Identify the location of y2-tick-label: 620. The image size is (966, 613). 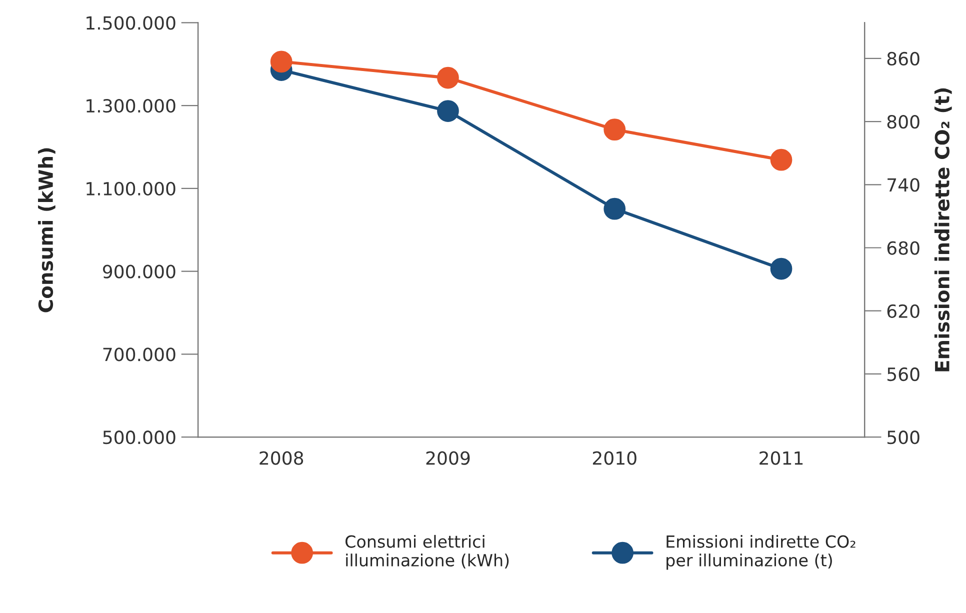
(903, 311).